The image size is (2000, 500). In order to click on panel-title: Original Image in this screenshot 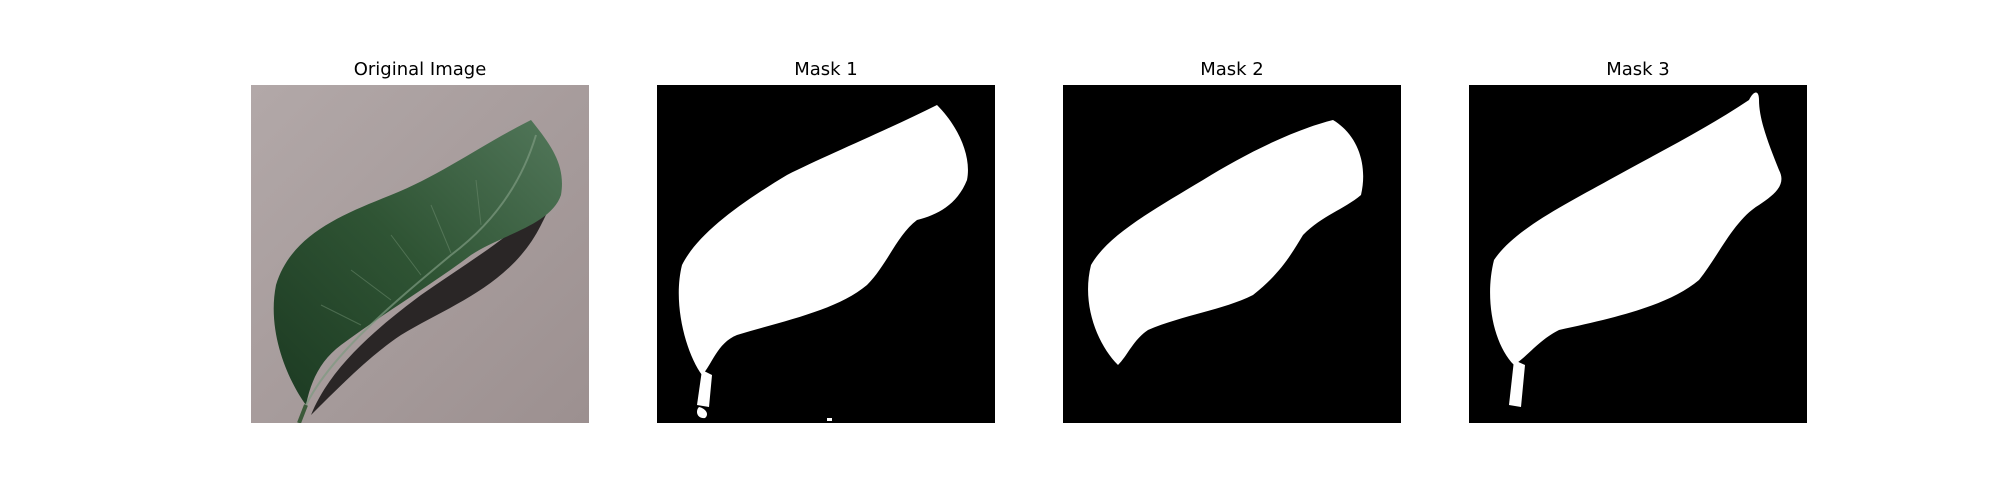, I will do `click(420, 69)`.